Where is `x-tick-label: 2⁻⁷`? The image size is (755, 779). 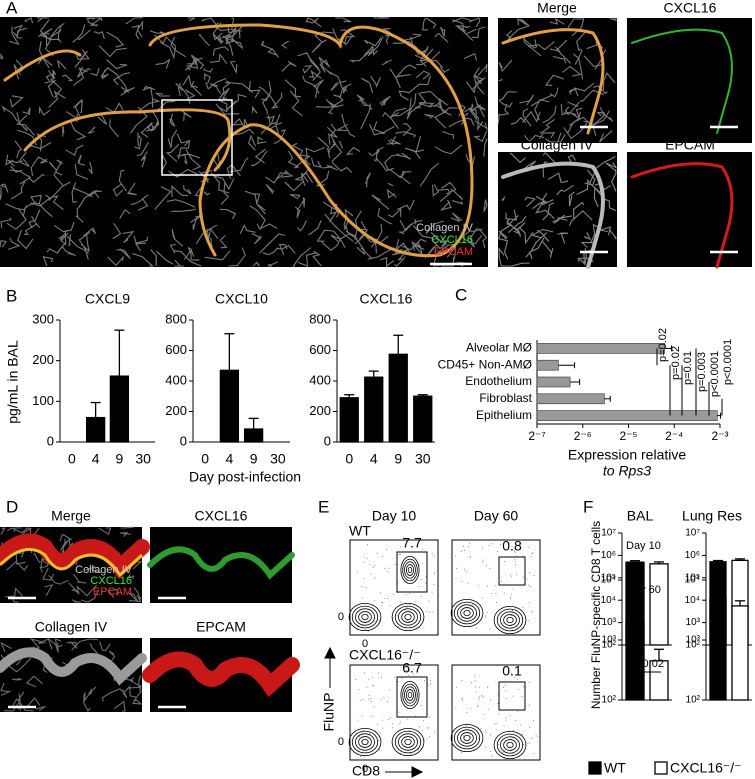 x-tick-label: 2⁻⁷ is located at coordinates (536, 436).